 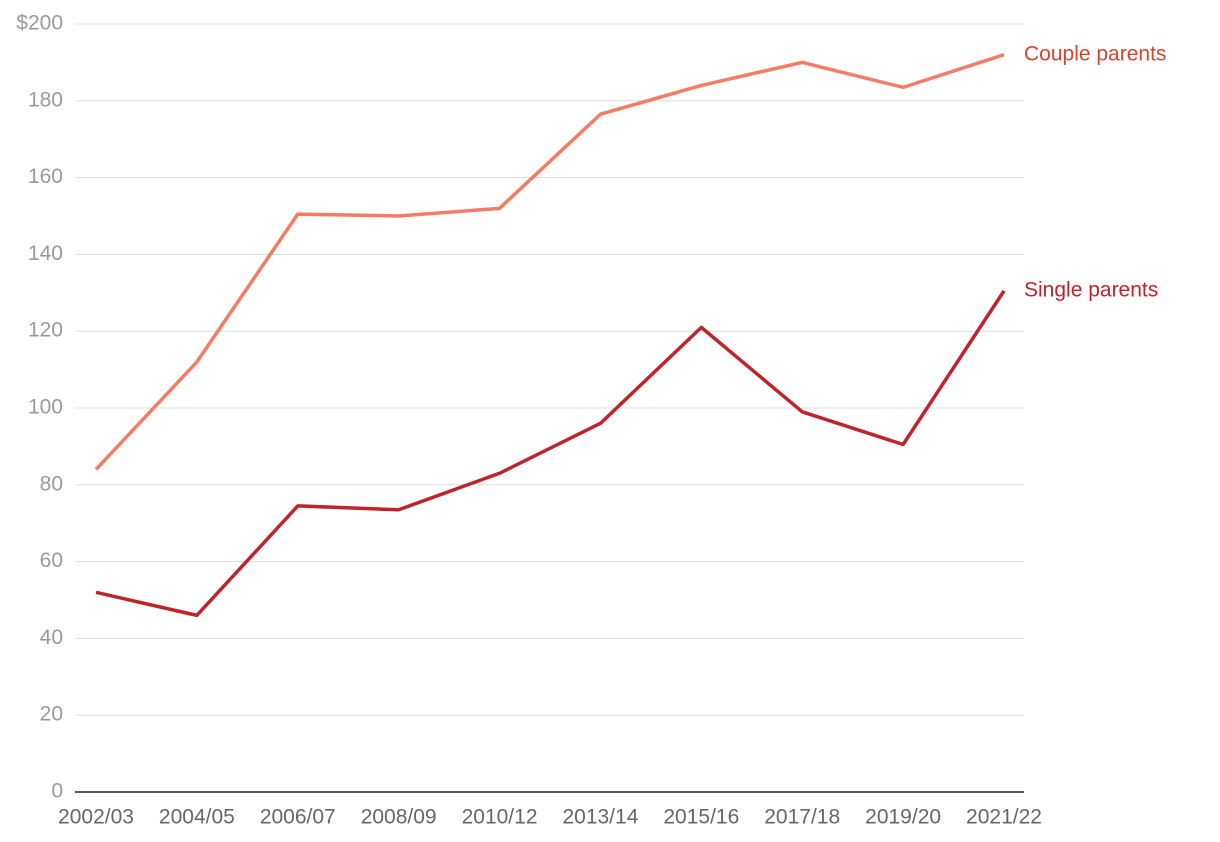 What do you see at coordinates (57, 791) in the screenshot?
I see `y-tick-label: 0` at bounding box center [57, 791].